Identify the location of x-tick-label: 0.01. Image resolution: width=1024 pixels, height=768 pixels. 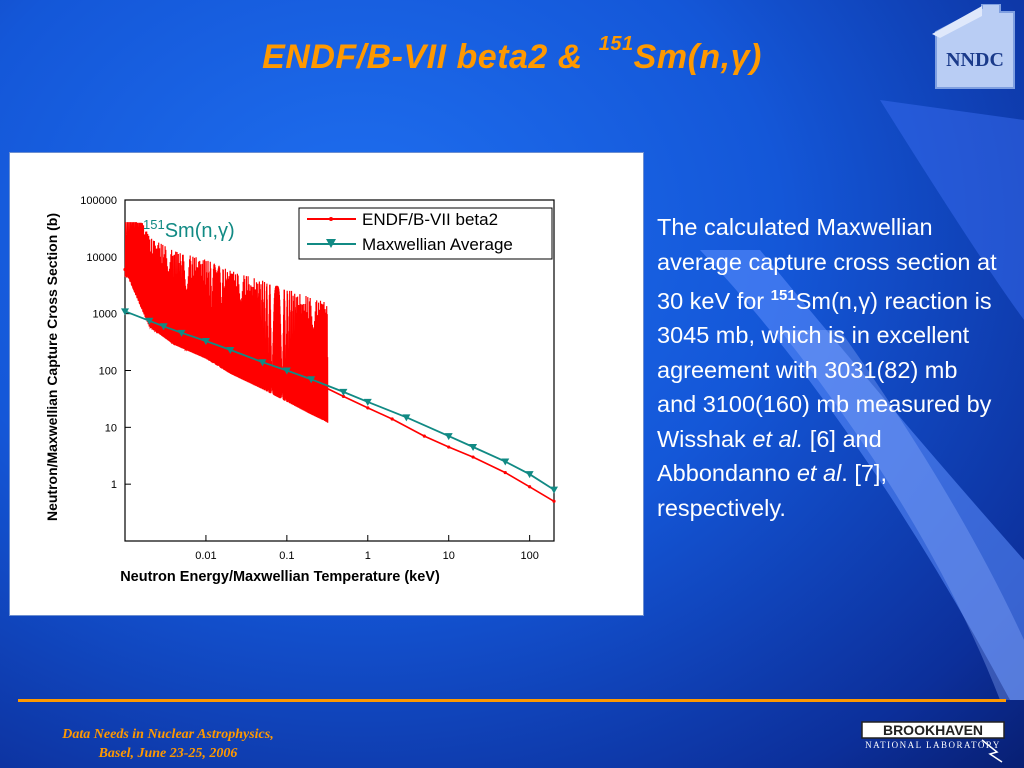
(205, 556).